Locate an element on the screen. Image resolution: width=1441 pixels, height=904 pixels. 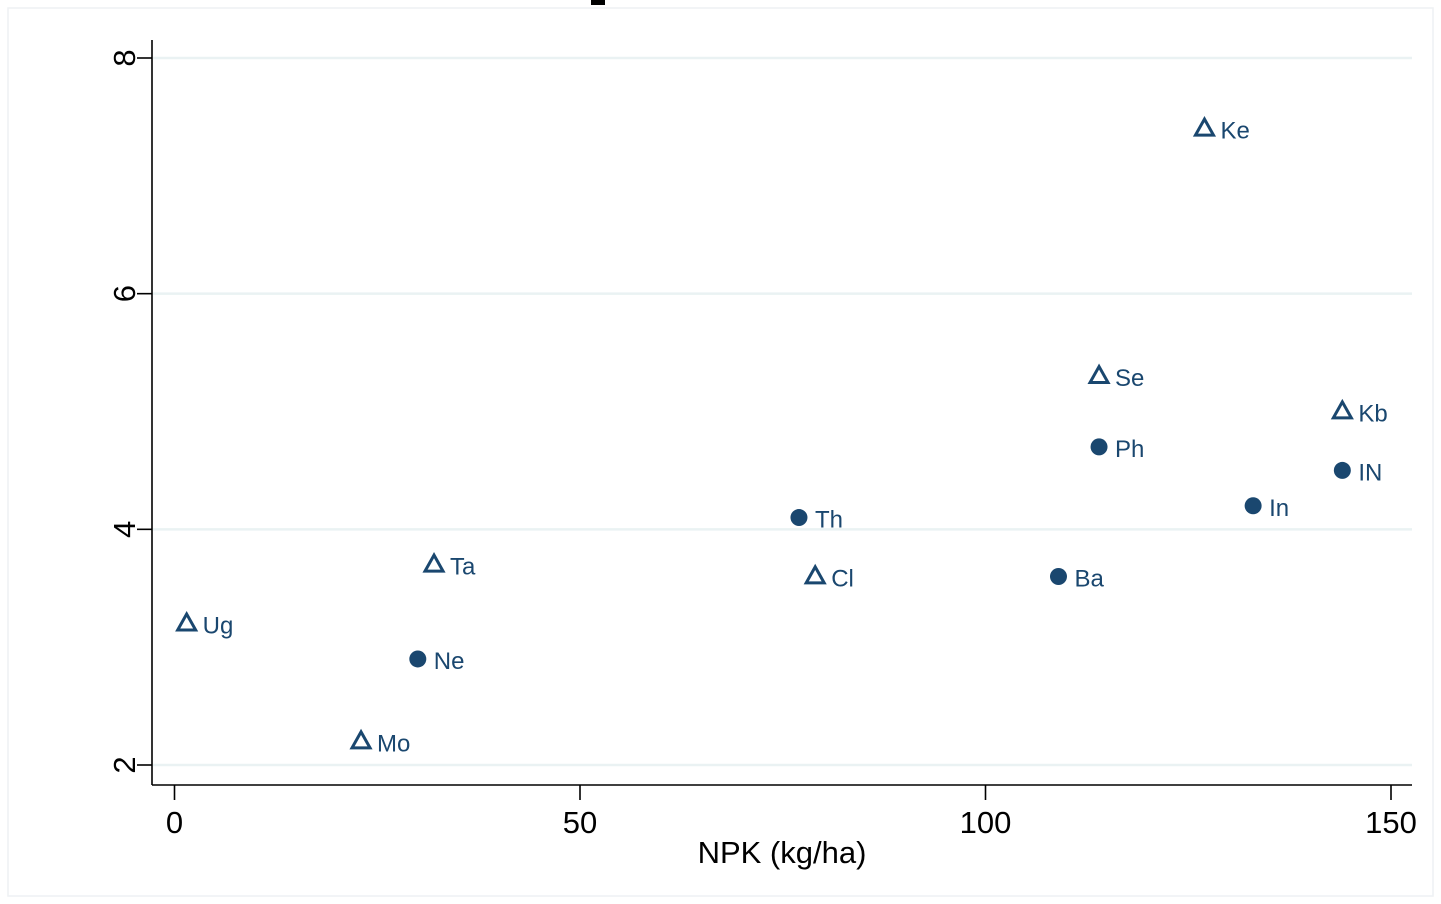
x-axis-ticks: 0 50 100 150 is located at coordinates (791, 812).